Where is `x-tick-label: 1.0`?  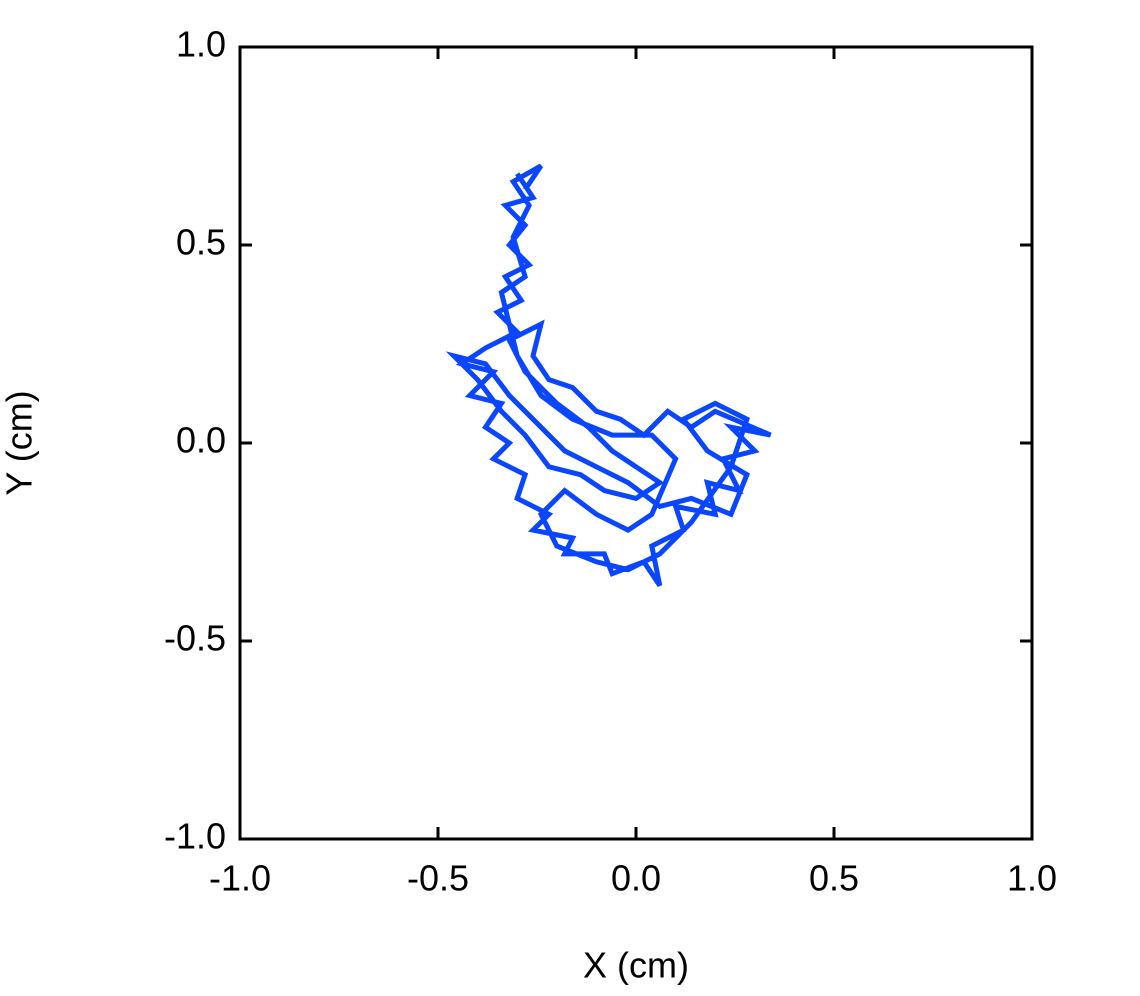 x-tick-label: 1.0 is located at coordinates (1032, 878).